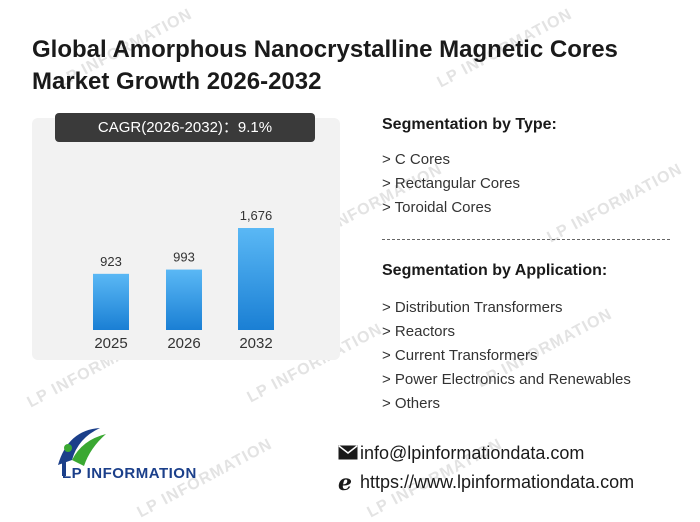 This screenshot has width=700, height=522. I want to click on list-item: > Power Electronics and Renewables, so click(506, 379).